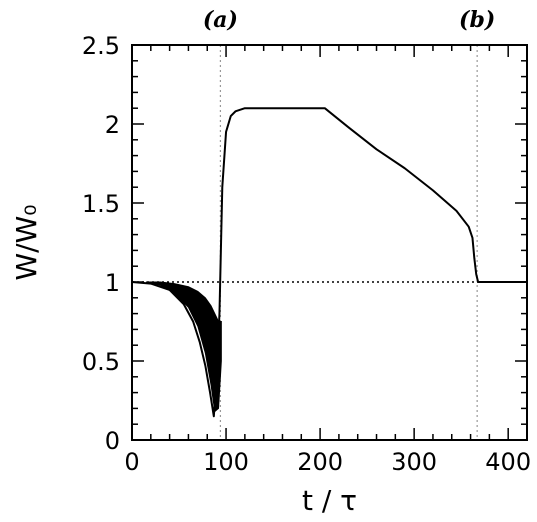  I want to click on y-axis-title: W/W₀, so click(26, 242).